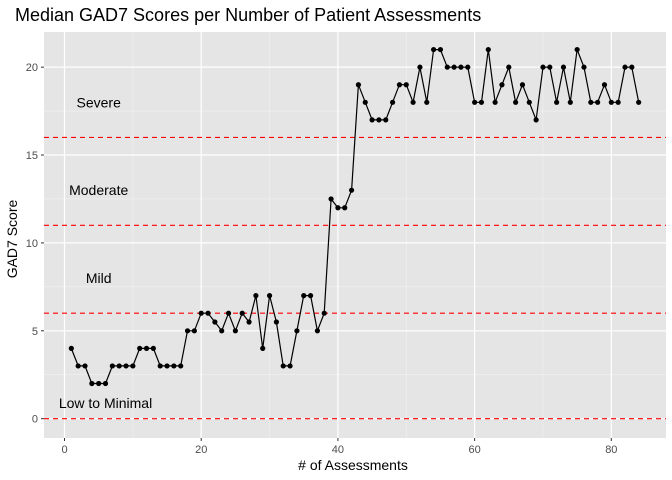 The image size is (672, 480). I want to click on y-tick-label: 0, so click(35, 420).